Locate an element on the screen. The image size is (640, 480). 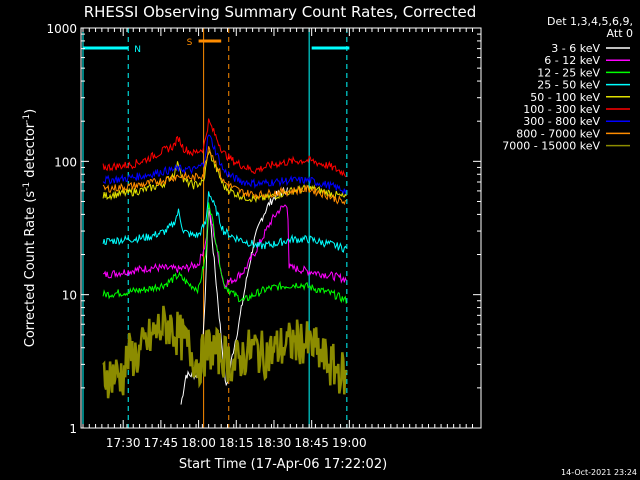
series-line-800-7000-kev is located at coordinates (224, 176).